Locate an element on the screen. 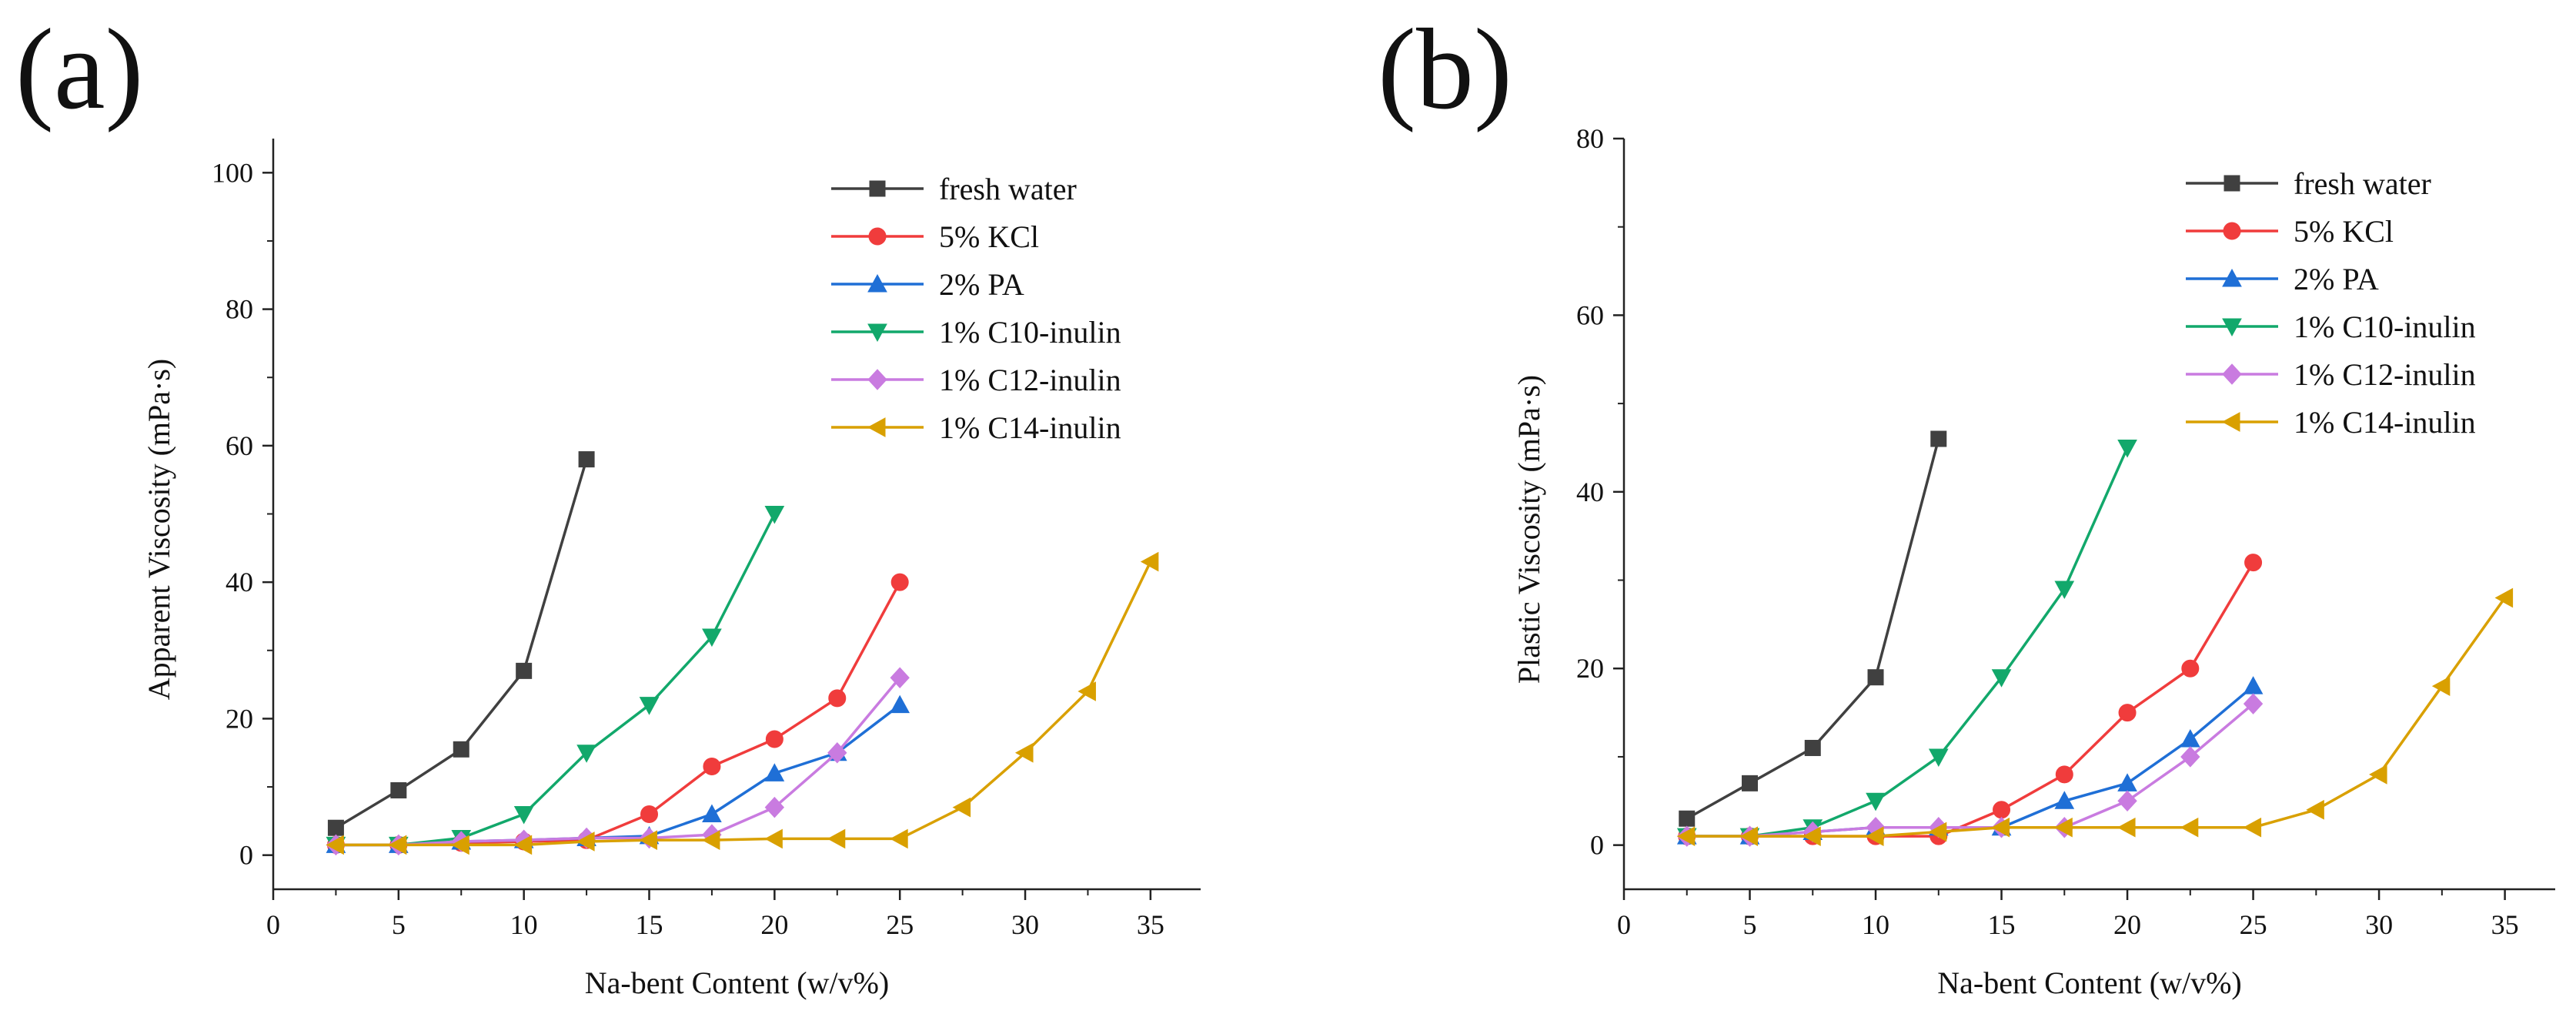 The width and height of the screenshot is (2576, 1024). x-tick-label: 20 is located at coordinates (774, 924).